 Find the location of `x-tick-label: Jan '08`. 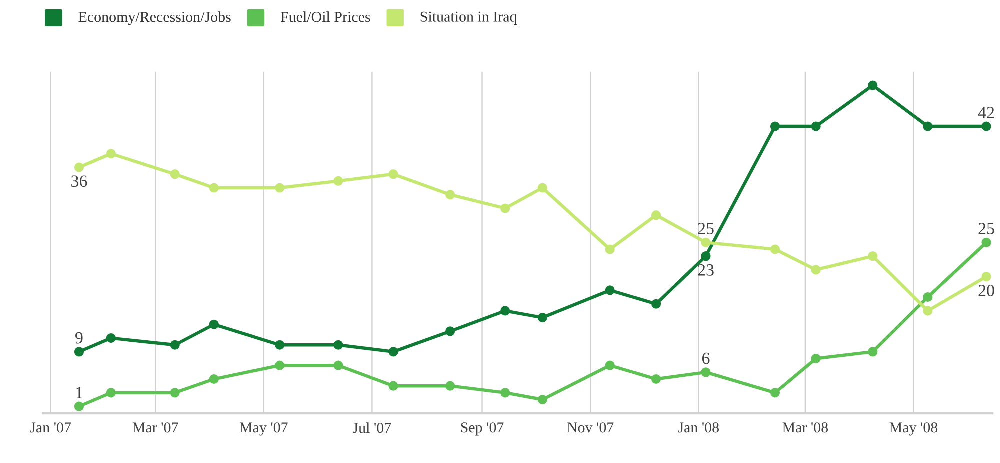

x-tick-label: Jan '08 is located at coordinates (698, 427).